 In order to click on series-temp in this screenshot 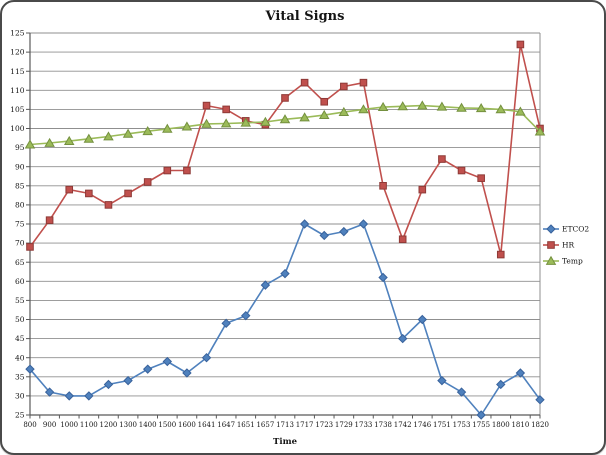, I will do `click(285, 124)`.